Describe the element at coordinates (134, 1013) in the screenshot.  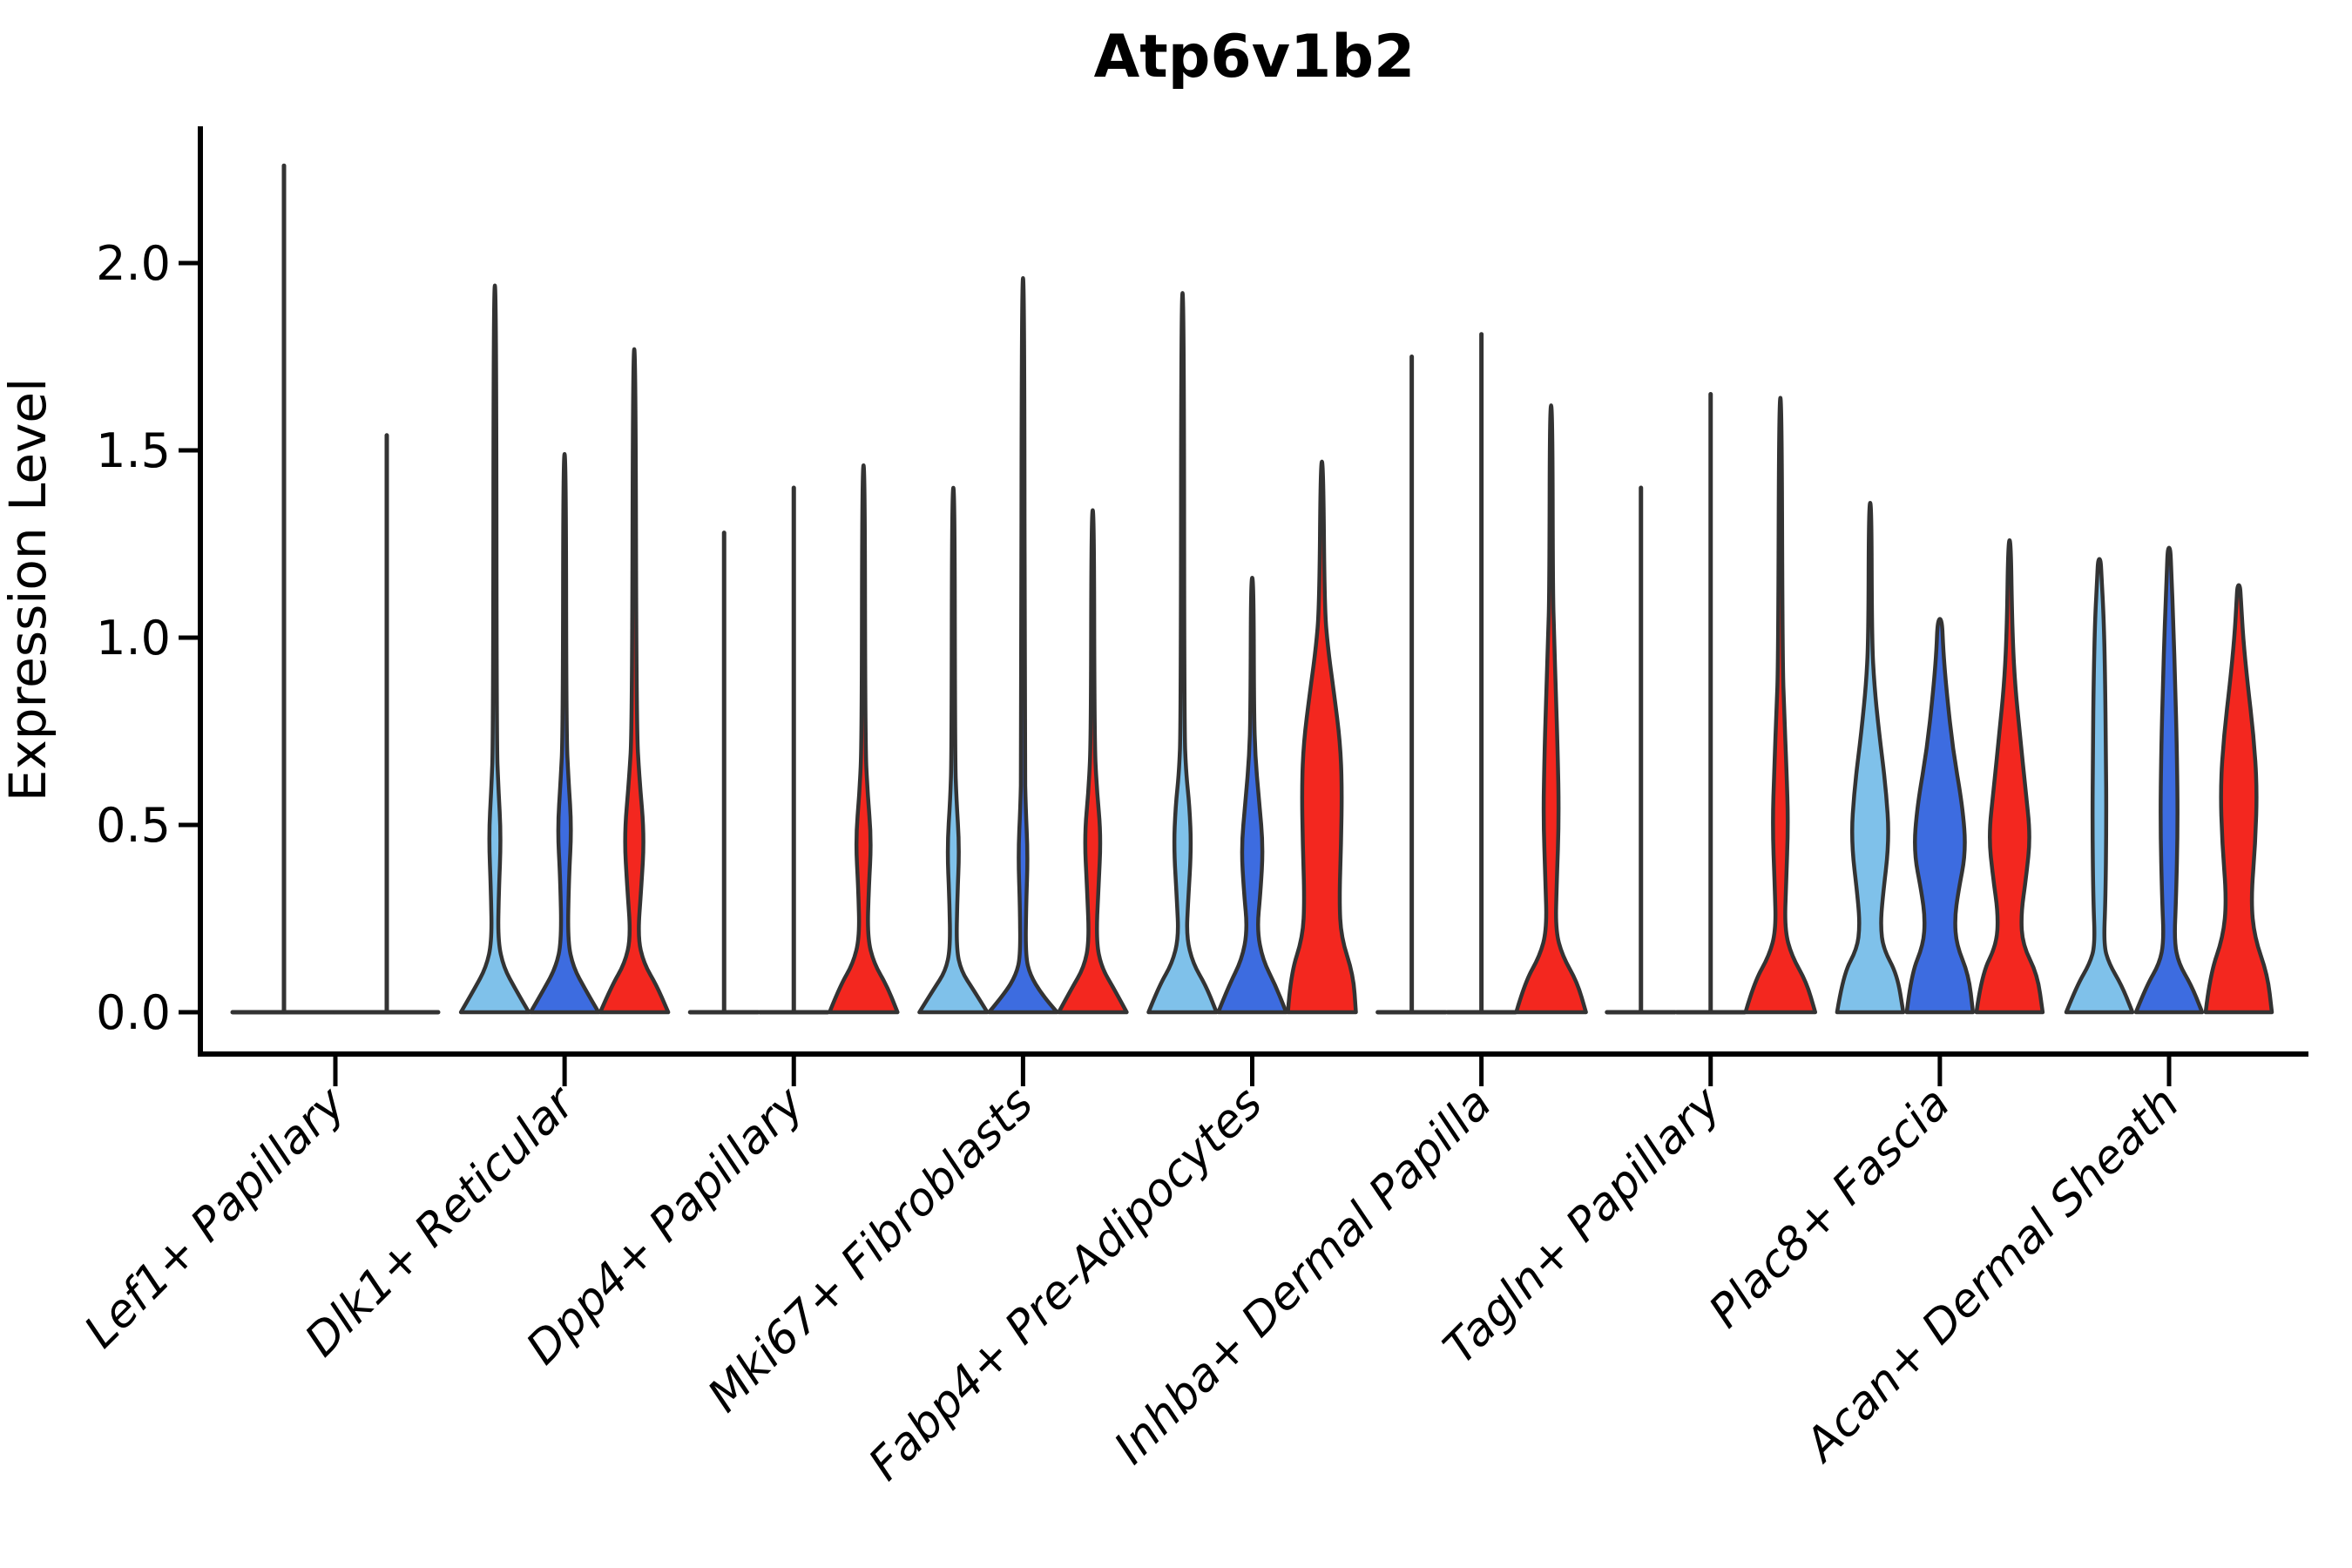
I see `y-tick-label: 0.0` at that location.